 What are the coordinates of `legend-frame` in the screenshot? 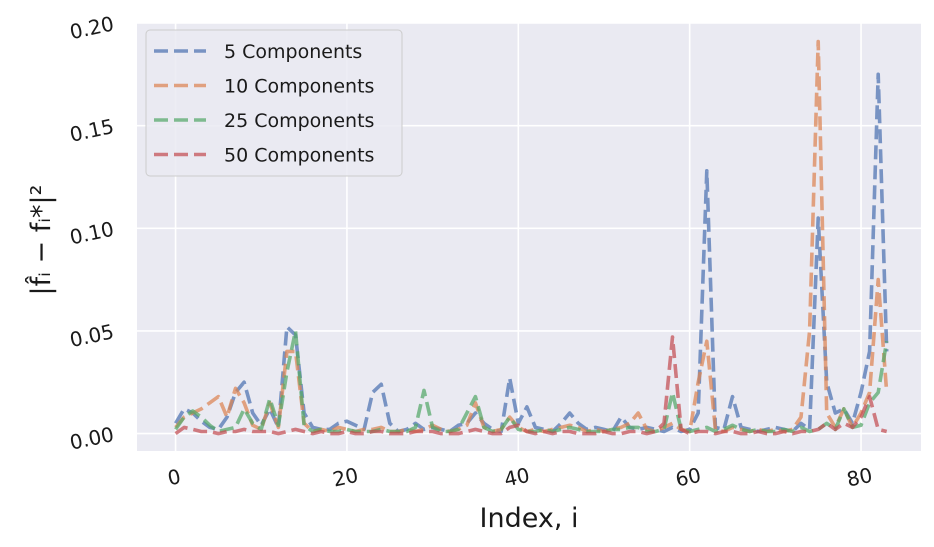 It's located at (274, 103).